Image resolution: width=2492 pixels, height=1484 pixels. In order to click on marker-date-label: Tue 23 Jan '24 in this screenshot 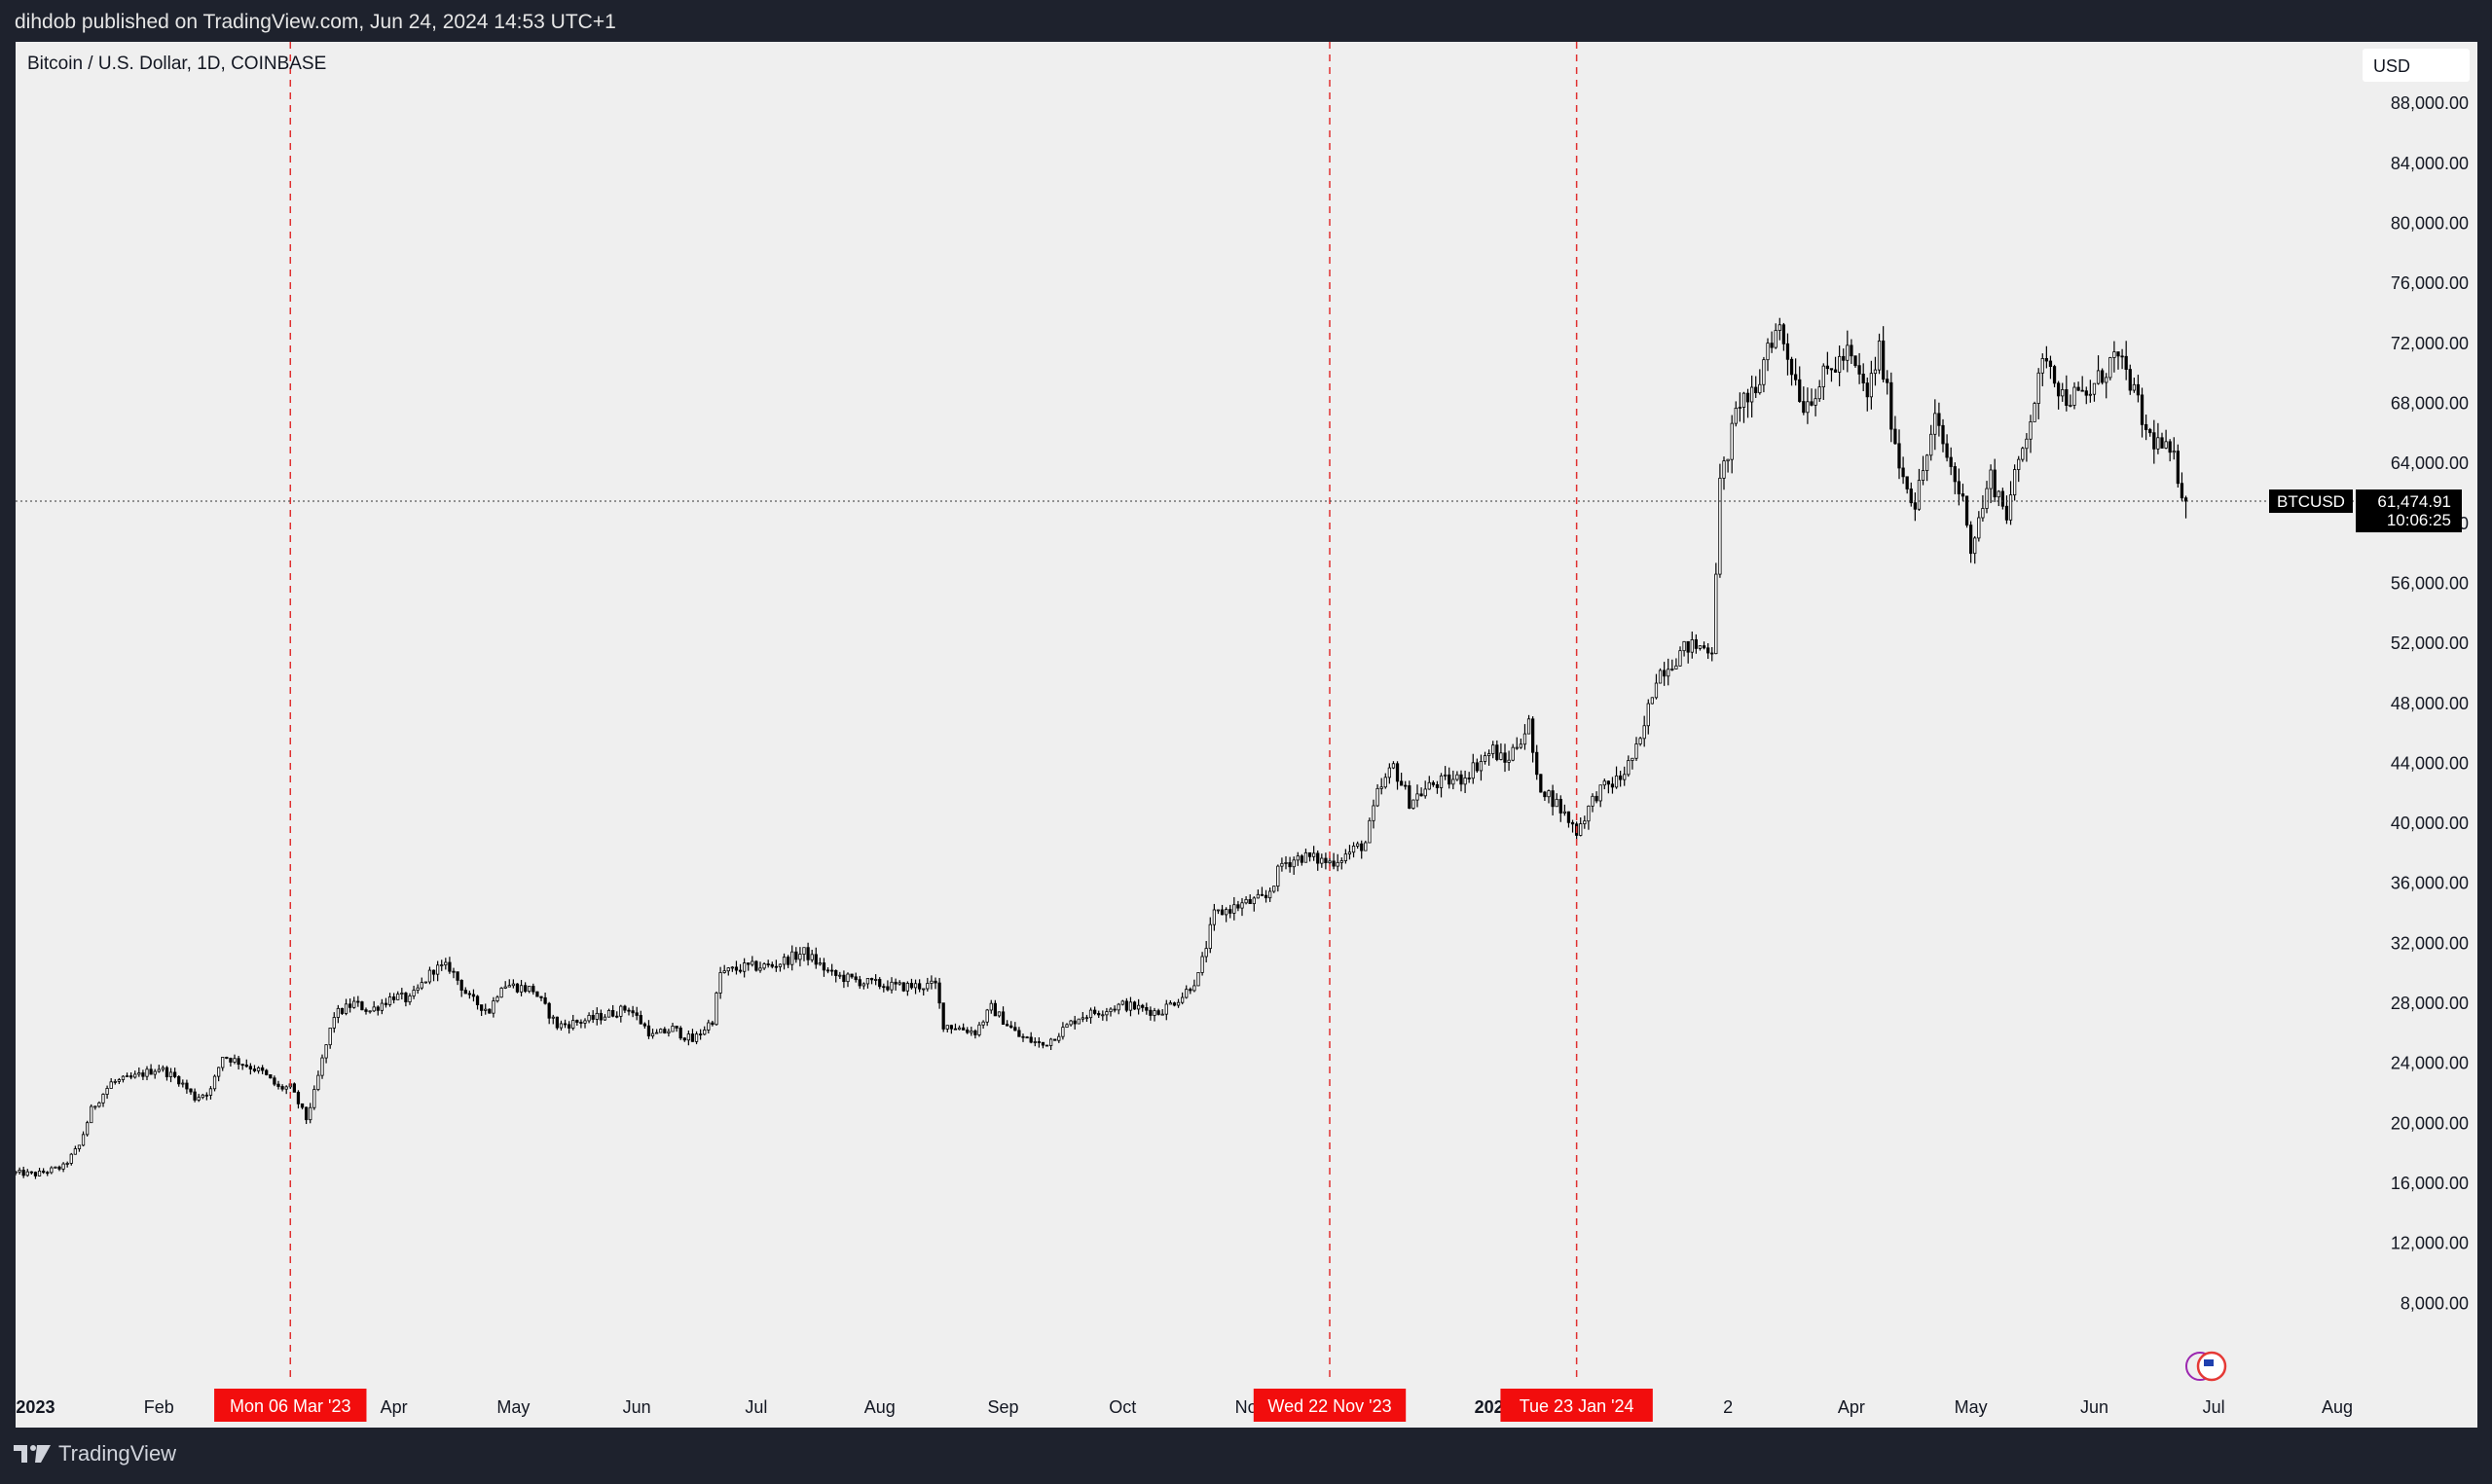, I will do `click(1577, 1406)`.